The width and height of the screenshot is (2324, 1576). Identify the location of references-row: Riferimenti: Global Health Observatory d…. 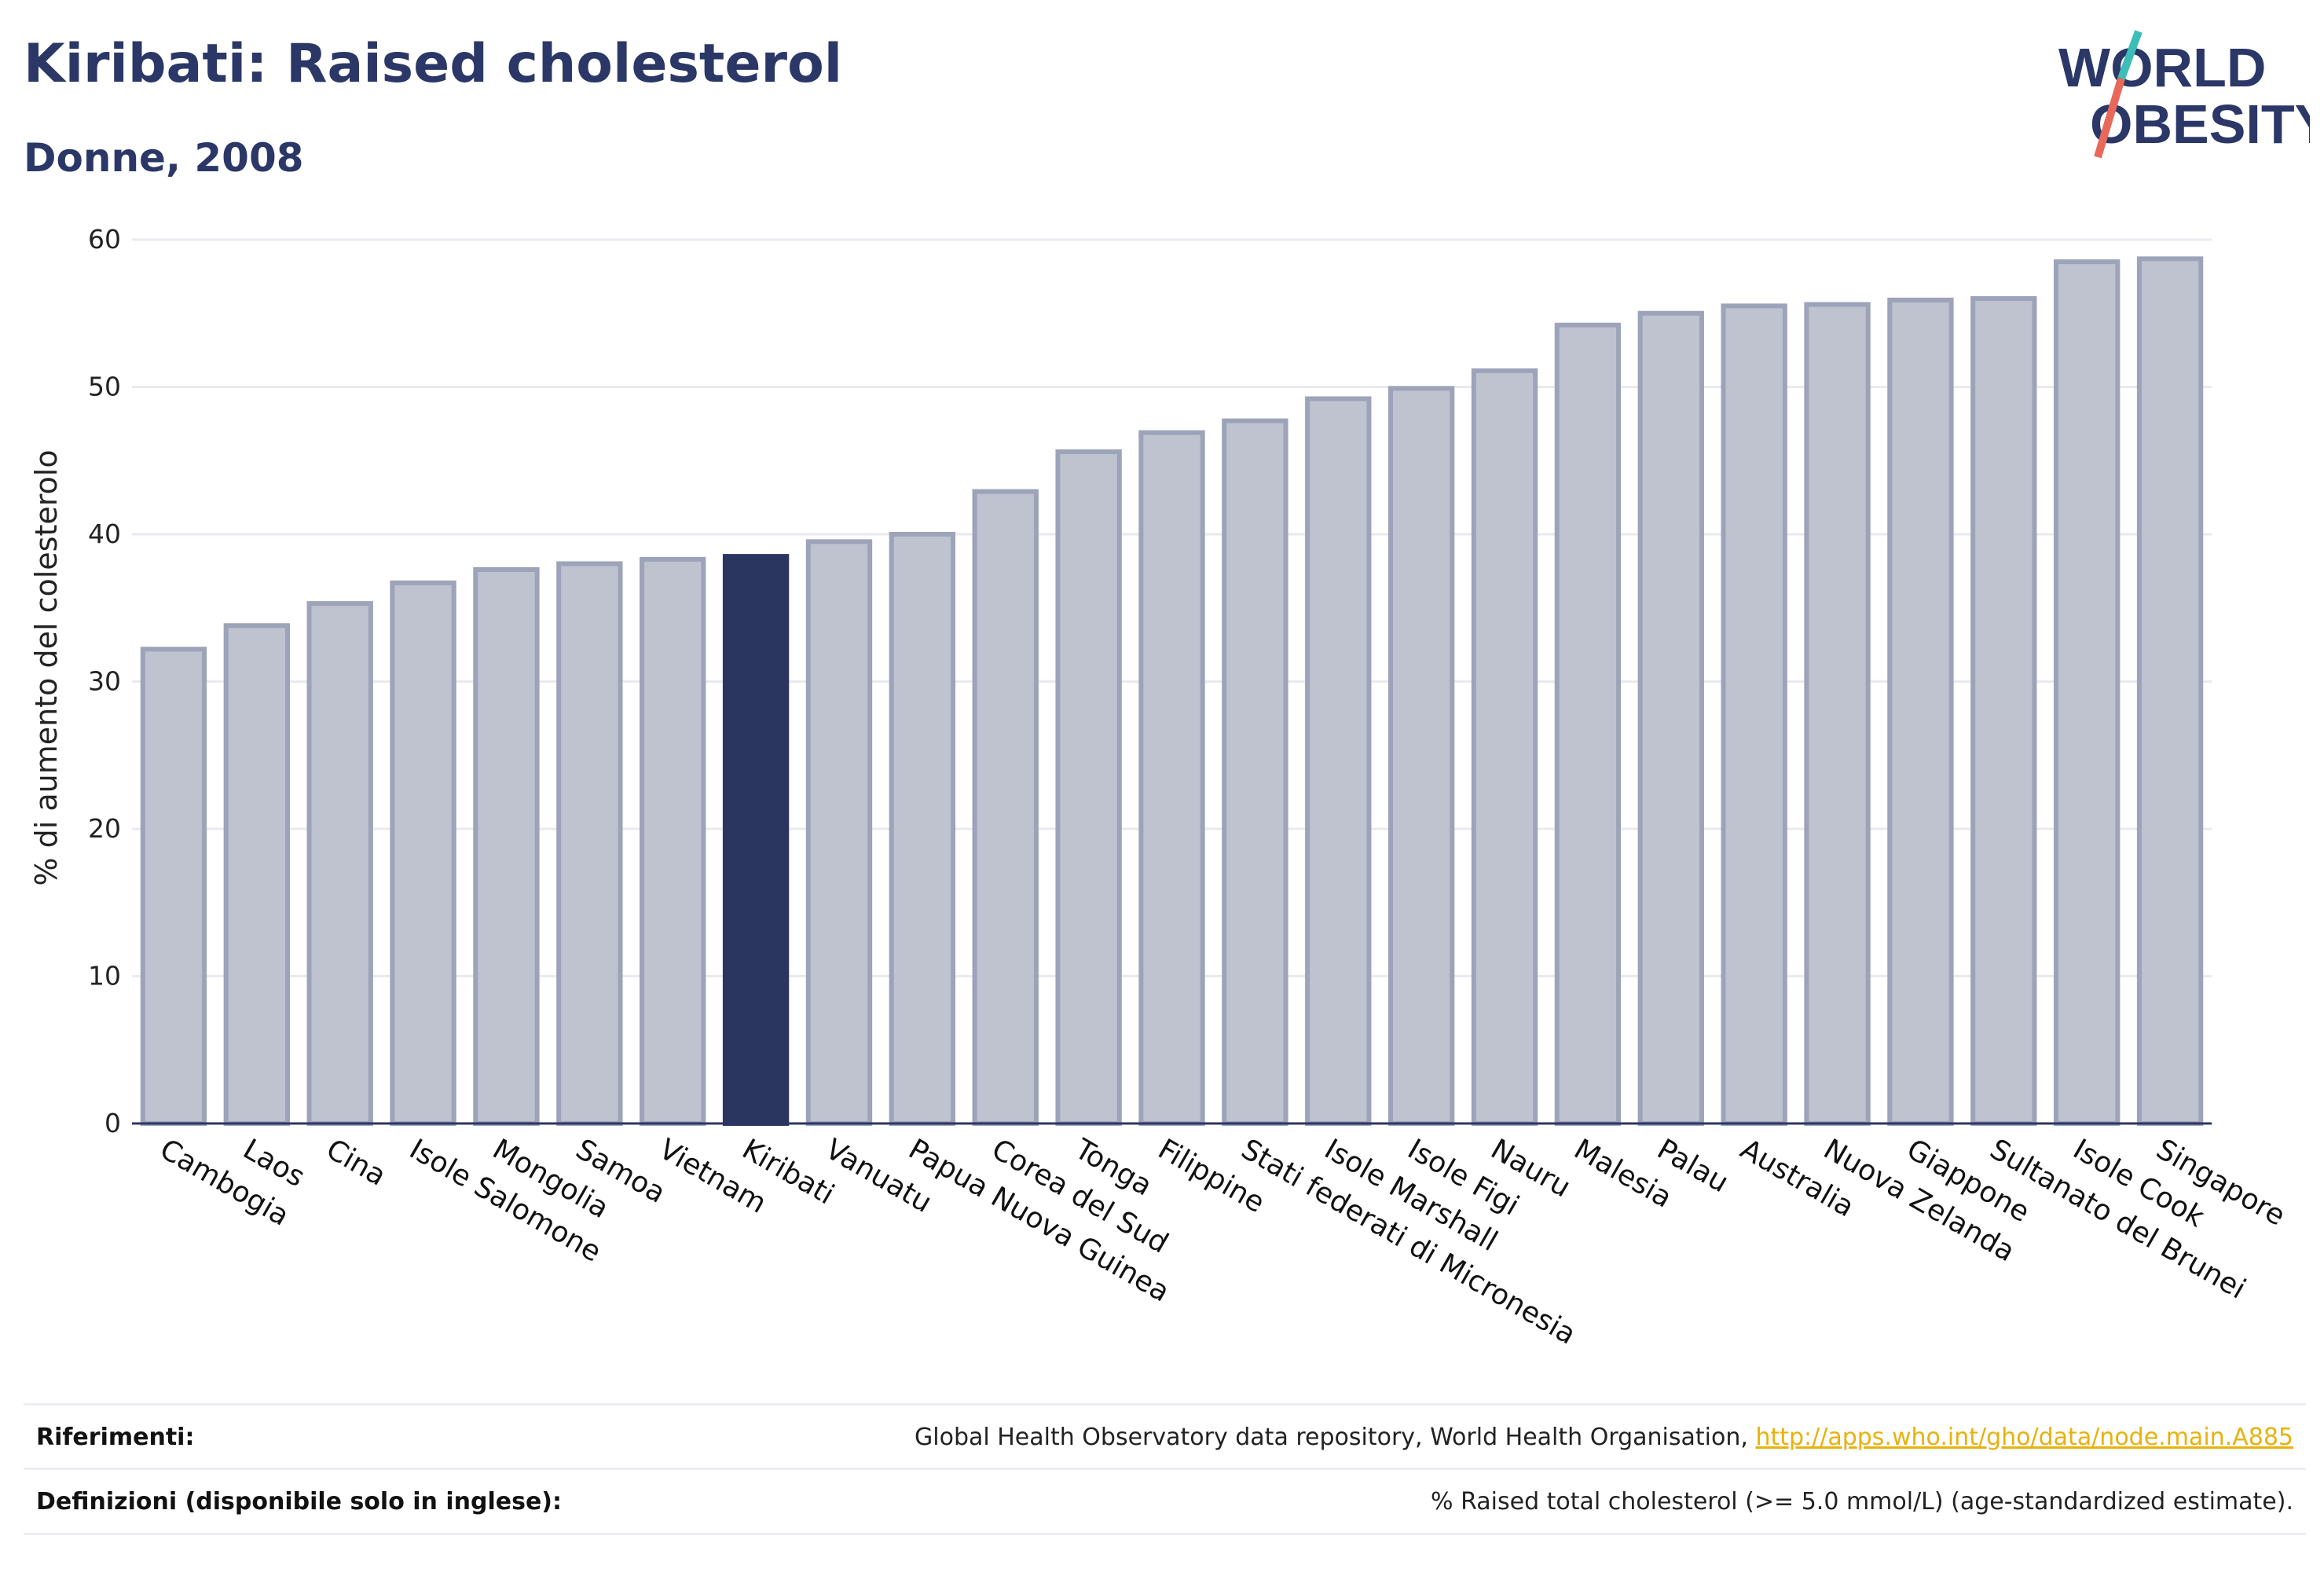
(1165, 1435).